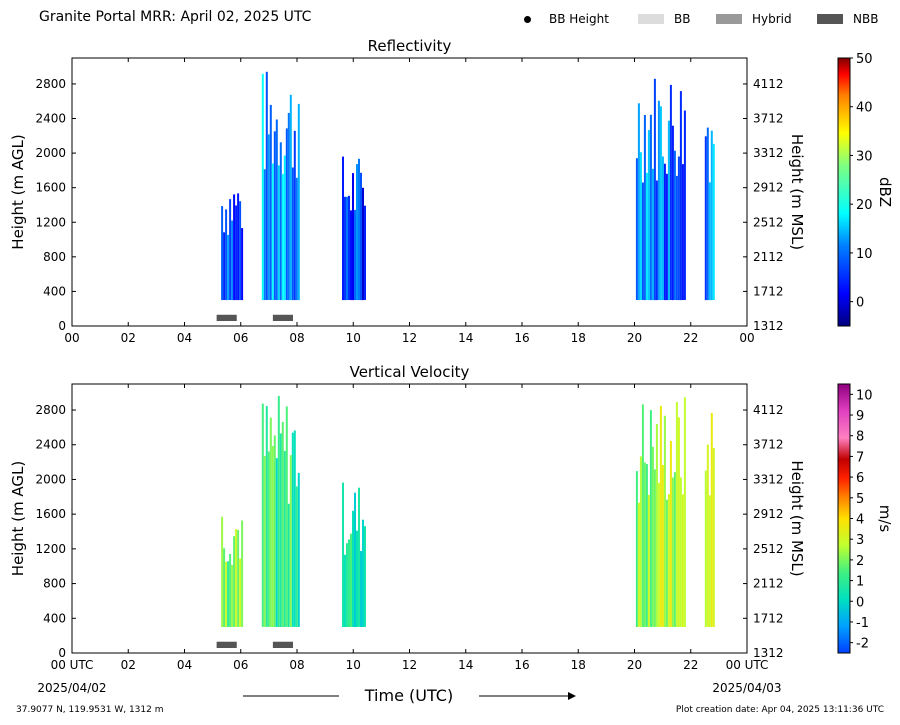 This screenshot has height=725, width=900. I want to click on x-tick-label: 02, so click(128, 338).